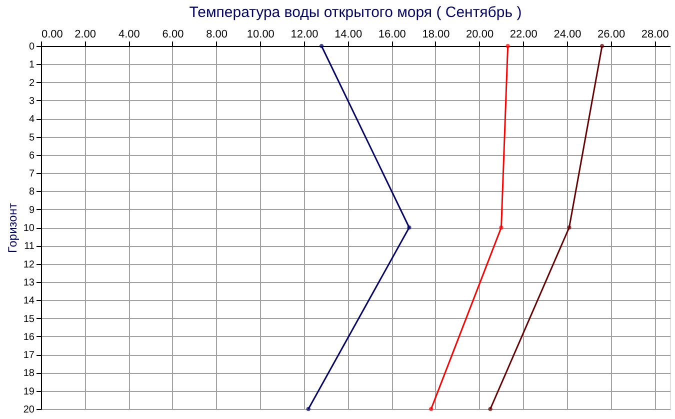 This screenshot has height=419, width=675. What do you see at coordinates (304, 34) in the screenshot?
I see `x-tick-label: 12.00` at bounding box center [304, 34].